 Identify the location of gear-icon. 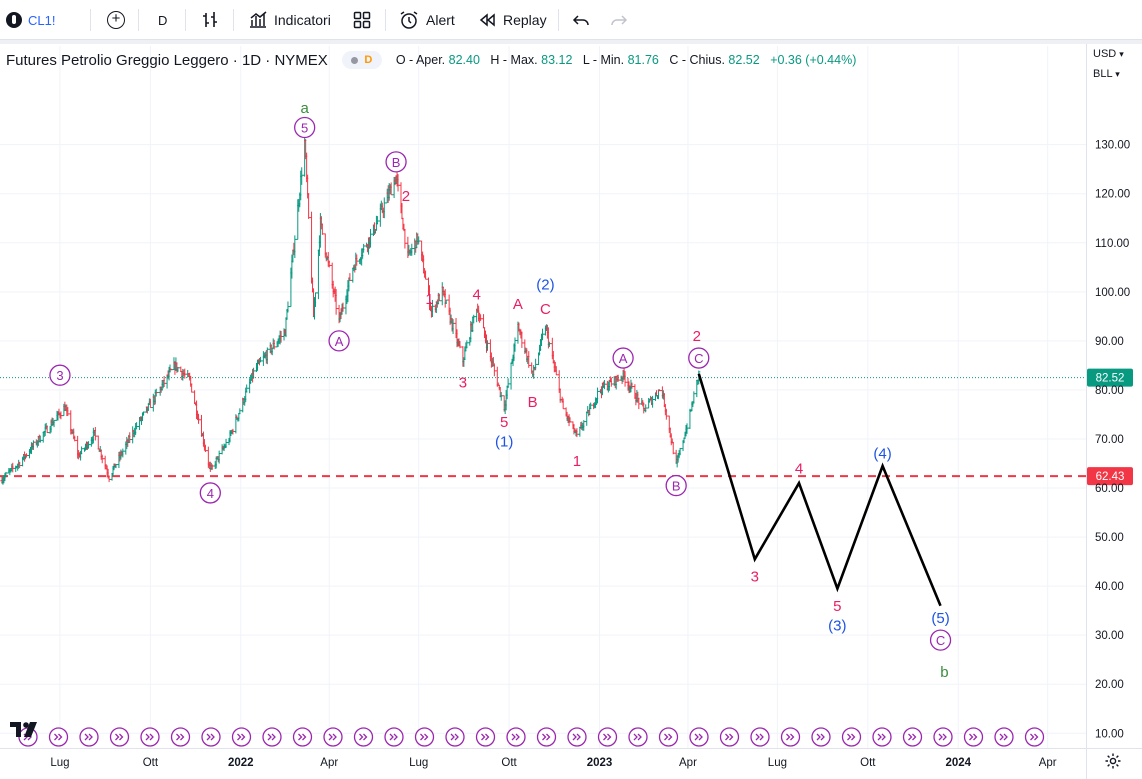
(1113, 761).